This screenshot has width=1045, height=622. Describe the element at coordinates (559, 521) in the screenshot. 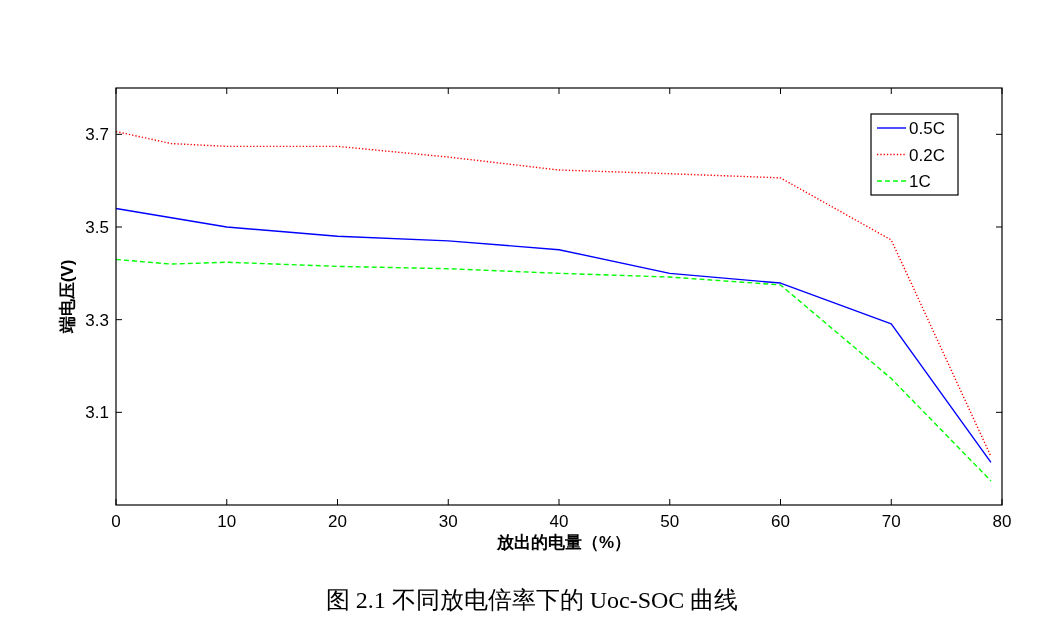

I see `x-tick-label: 40` at that location.